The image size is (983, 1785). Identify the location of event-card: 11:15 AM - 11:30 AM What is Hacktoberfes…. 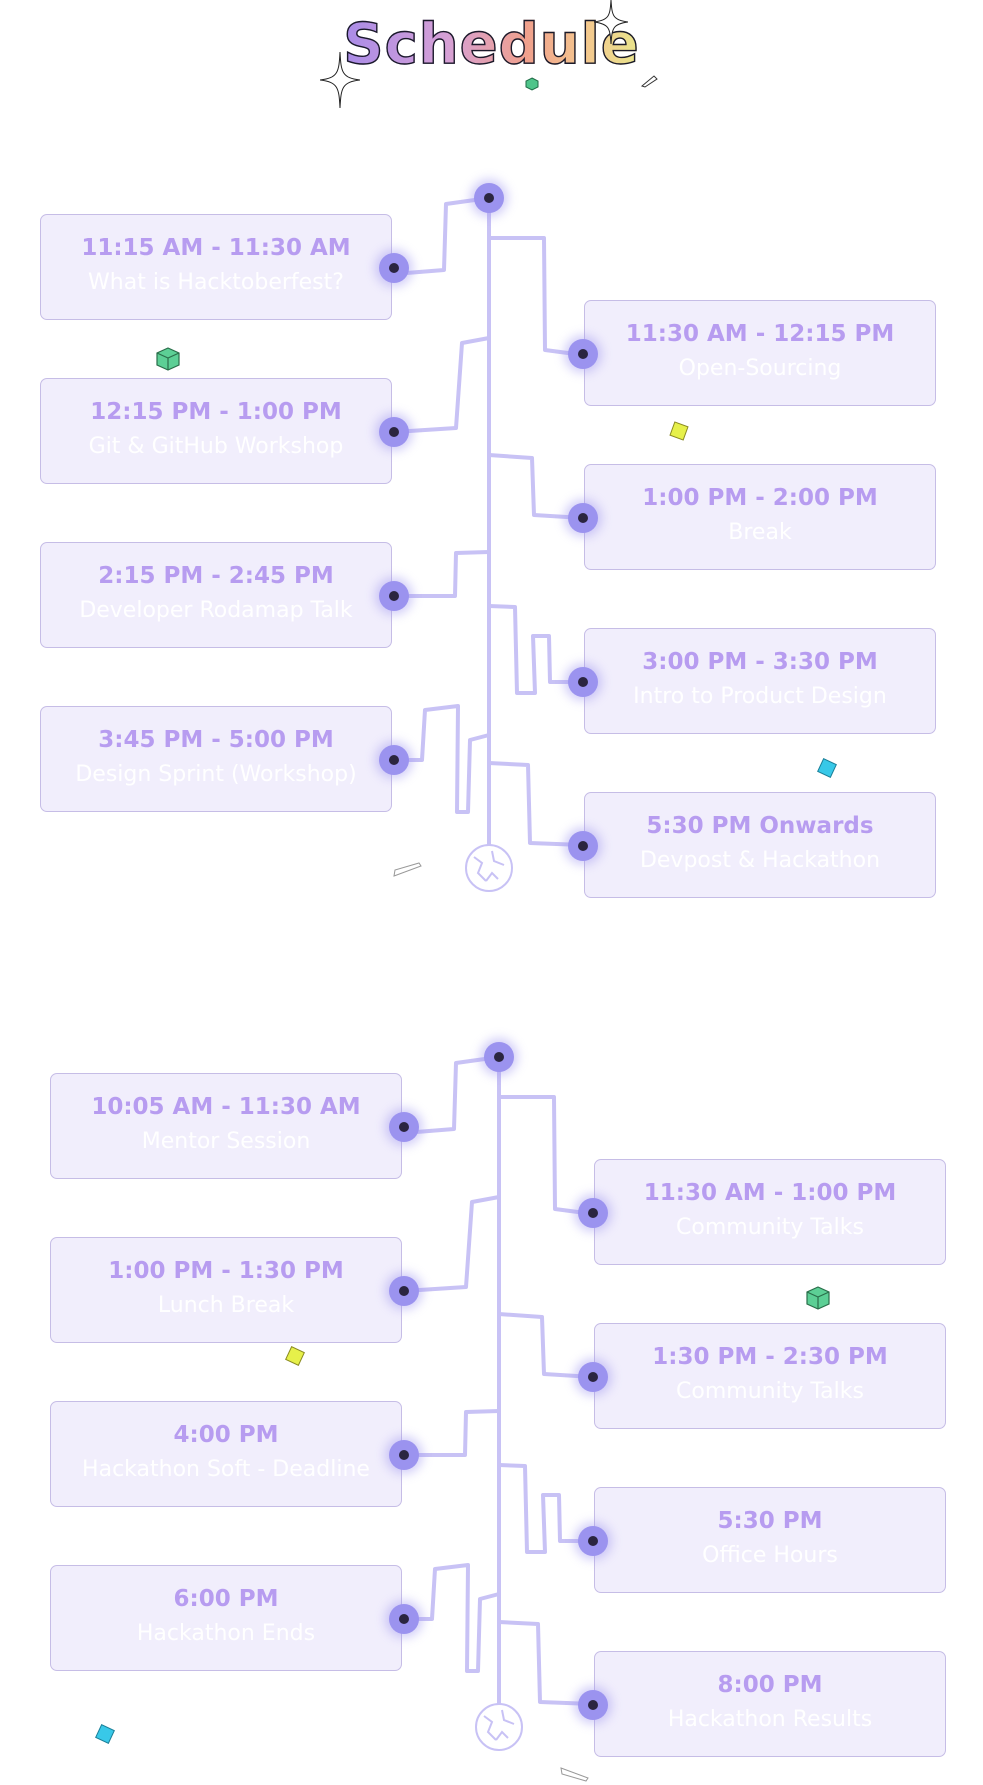
(216, 267).